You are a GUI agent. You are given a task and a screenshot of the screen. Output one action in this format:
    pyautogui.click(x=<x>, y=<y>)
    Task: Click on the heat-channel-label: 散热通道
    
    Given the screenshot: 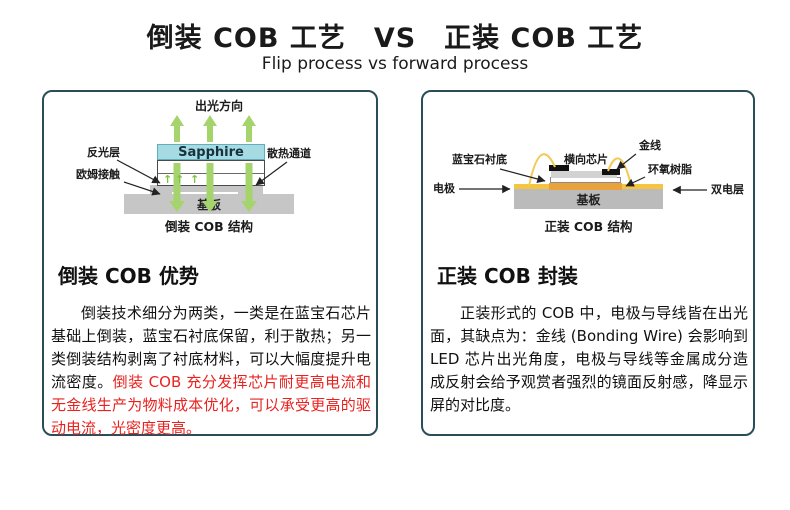 What is the action you would take?
    pyautogui.click(x=289, y=153)
    